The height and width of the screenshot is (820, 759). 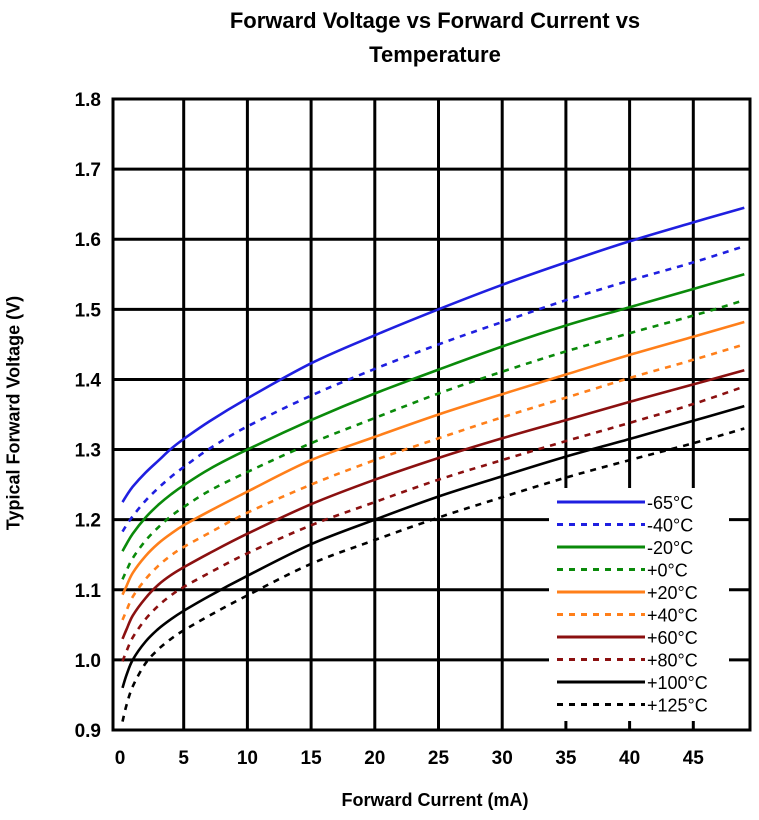 I want to click on x-tick-label-2: 10, so click(x=247, y=758).